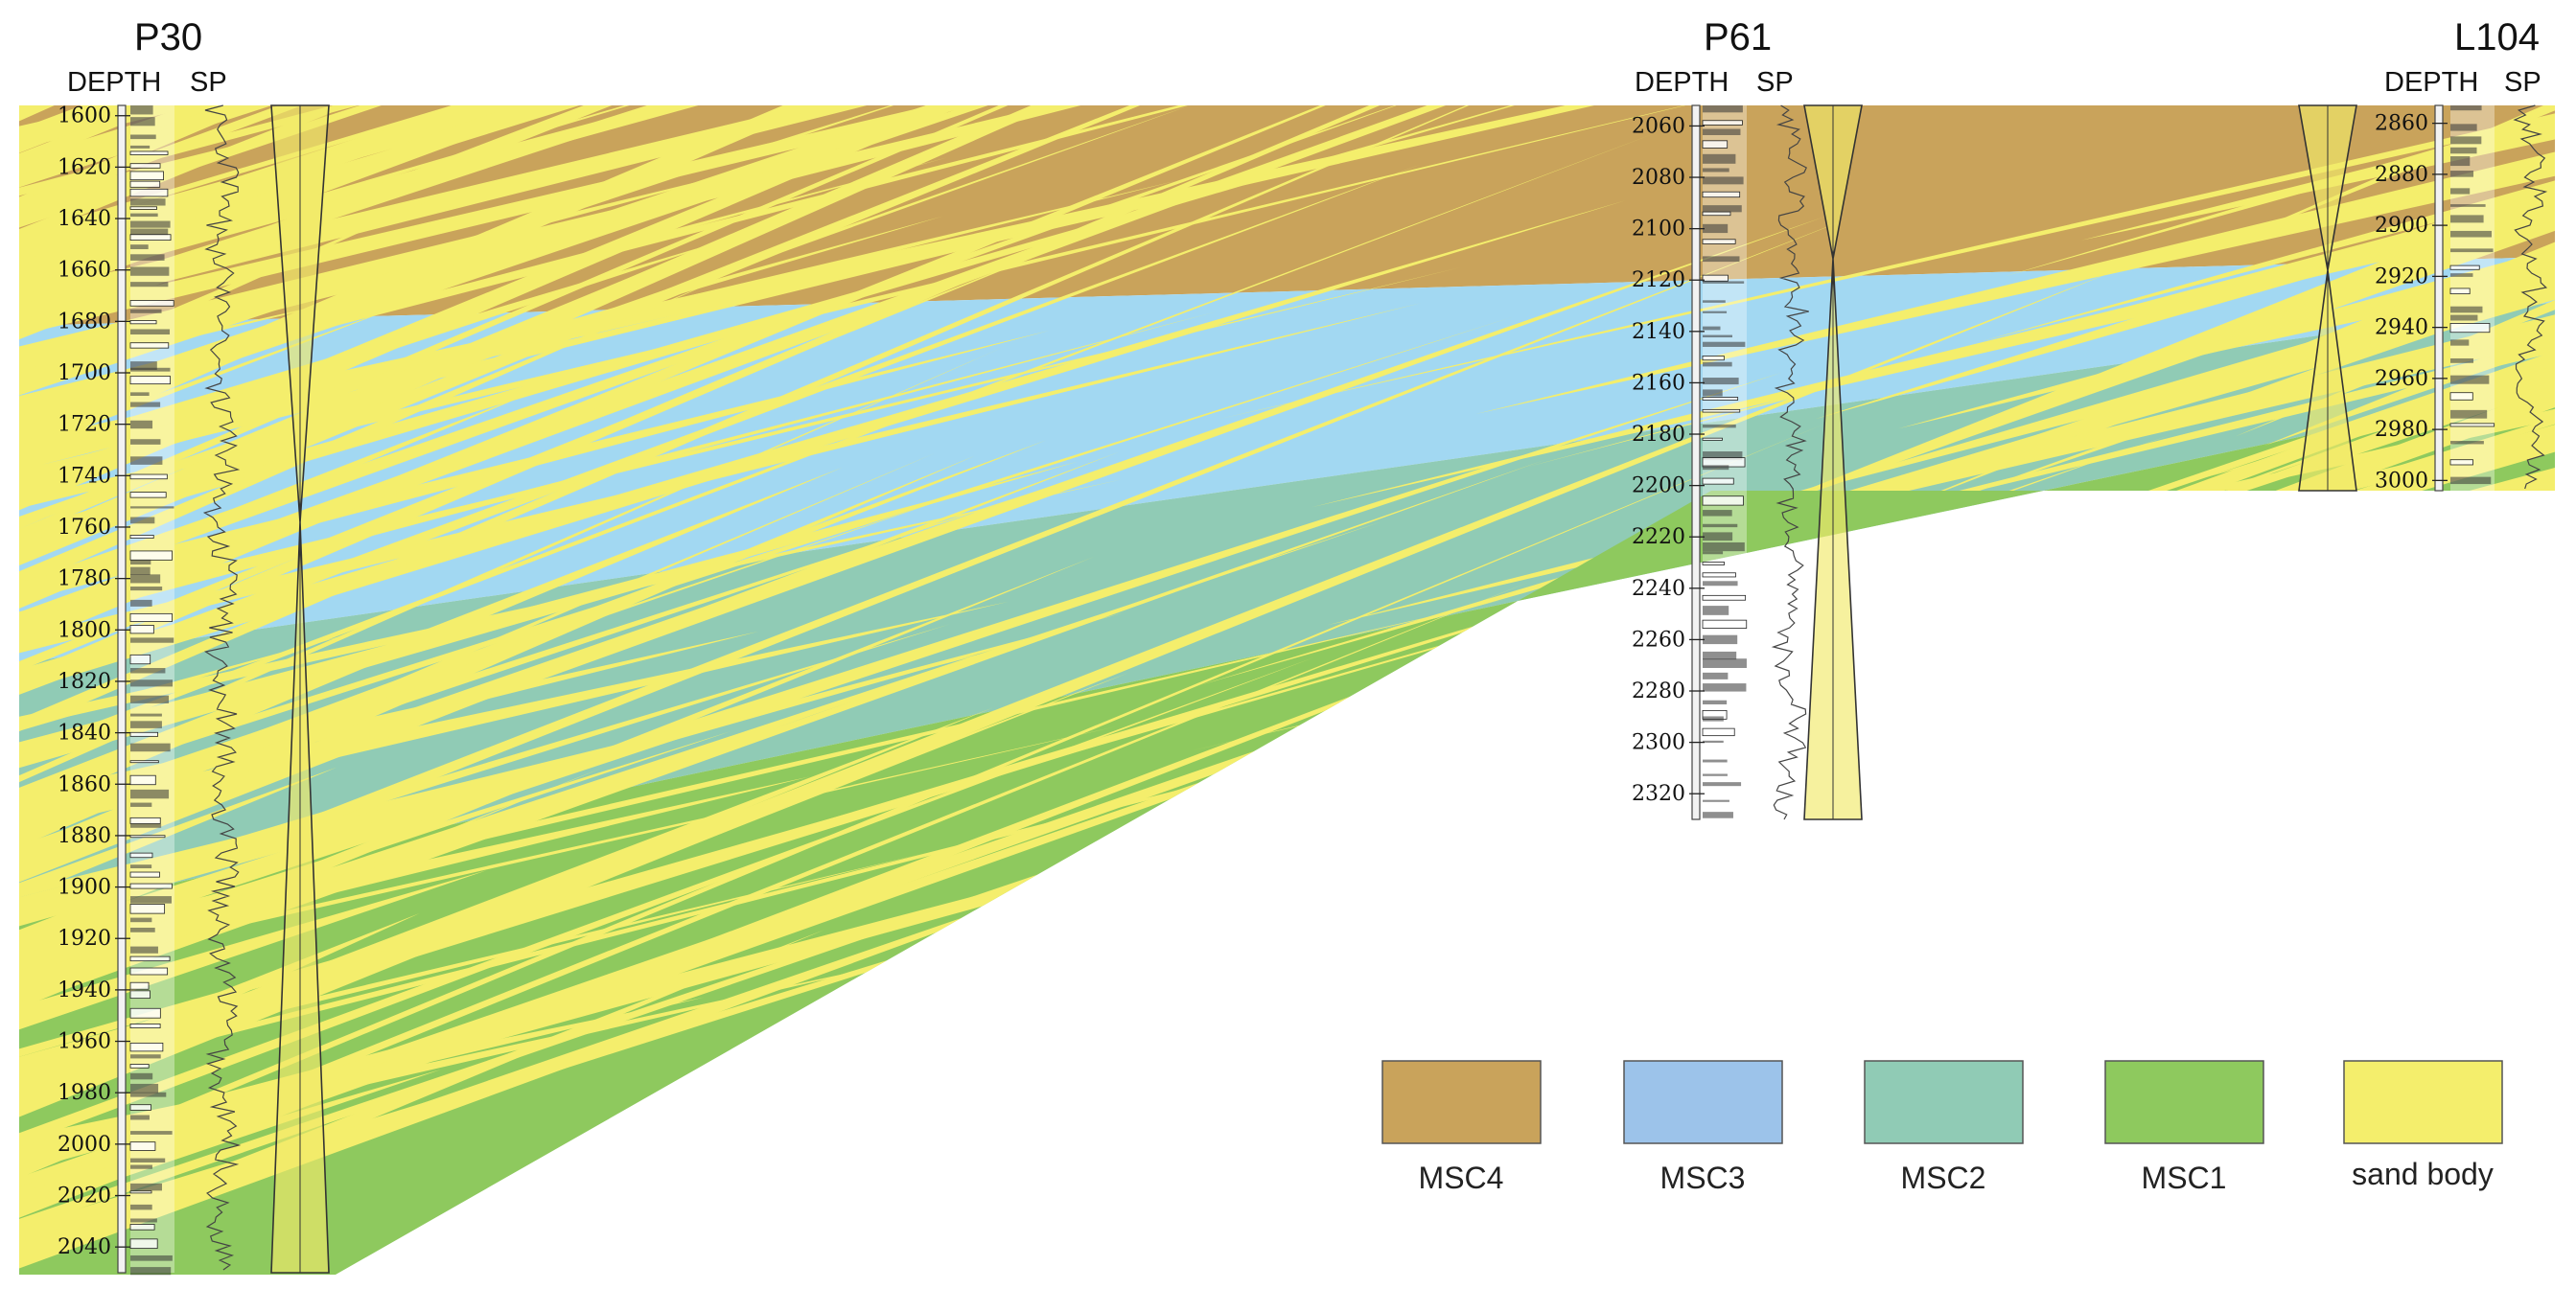 The width and height of the screenshot is (2576, 1289). I want to click on depth-tick-label: 2260, so click(1659, 640).